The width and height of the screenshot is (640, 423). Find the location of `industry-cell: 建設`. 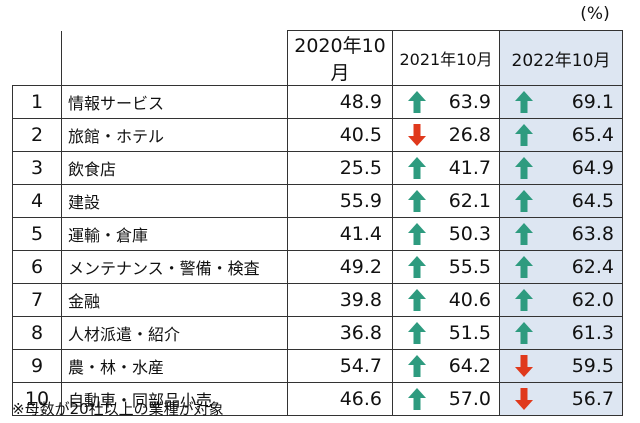

industry-cell: 建設 is located at coordinates (174, 201).